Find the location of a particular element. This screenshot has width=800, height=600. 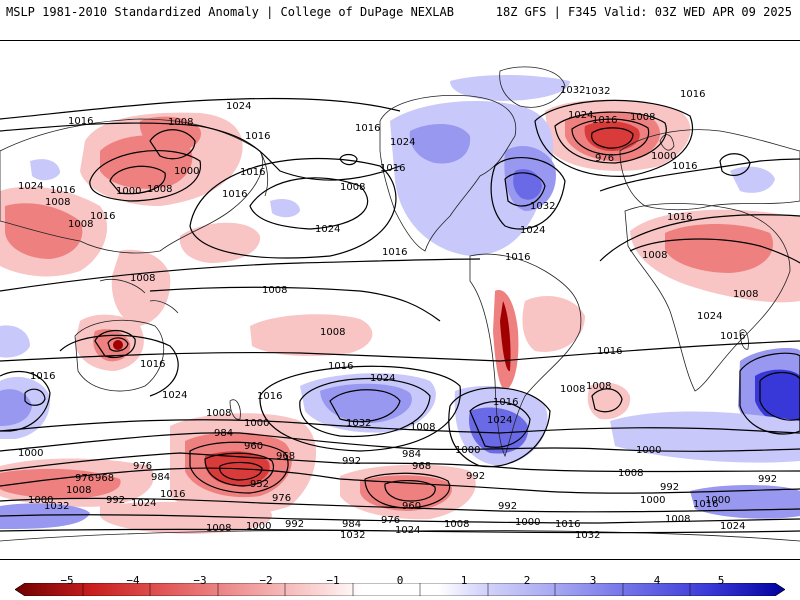

colorbar-tick: −1 is located at coordinates (333, 580).